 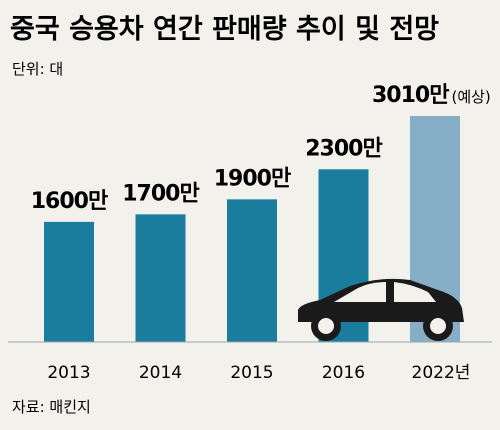 What do you see at coordinates (51, 407) in the screenshot?
I see `source-label: 자료: 매킨지` at bounding box center [51, 407].